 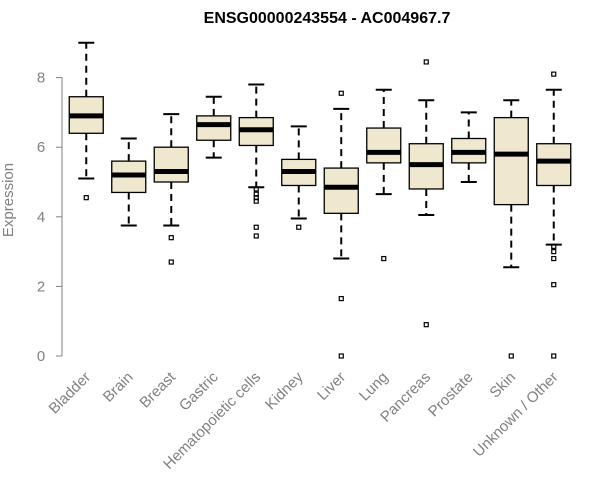 What do you see at coordinates (41, 286) in the screenshot?
I see `y-tick-label: 2` at bounding box center [41, 286].